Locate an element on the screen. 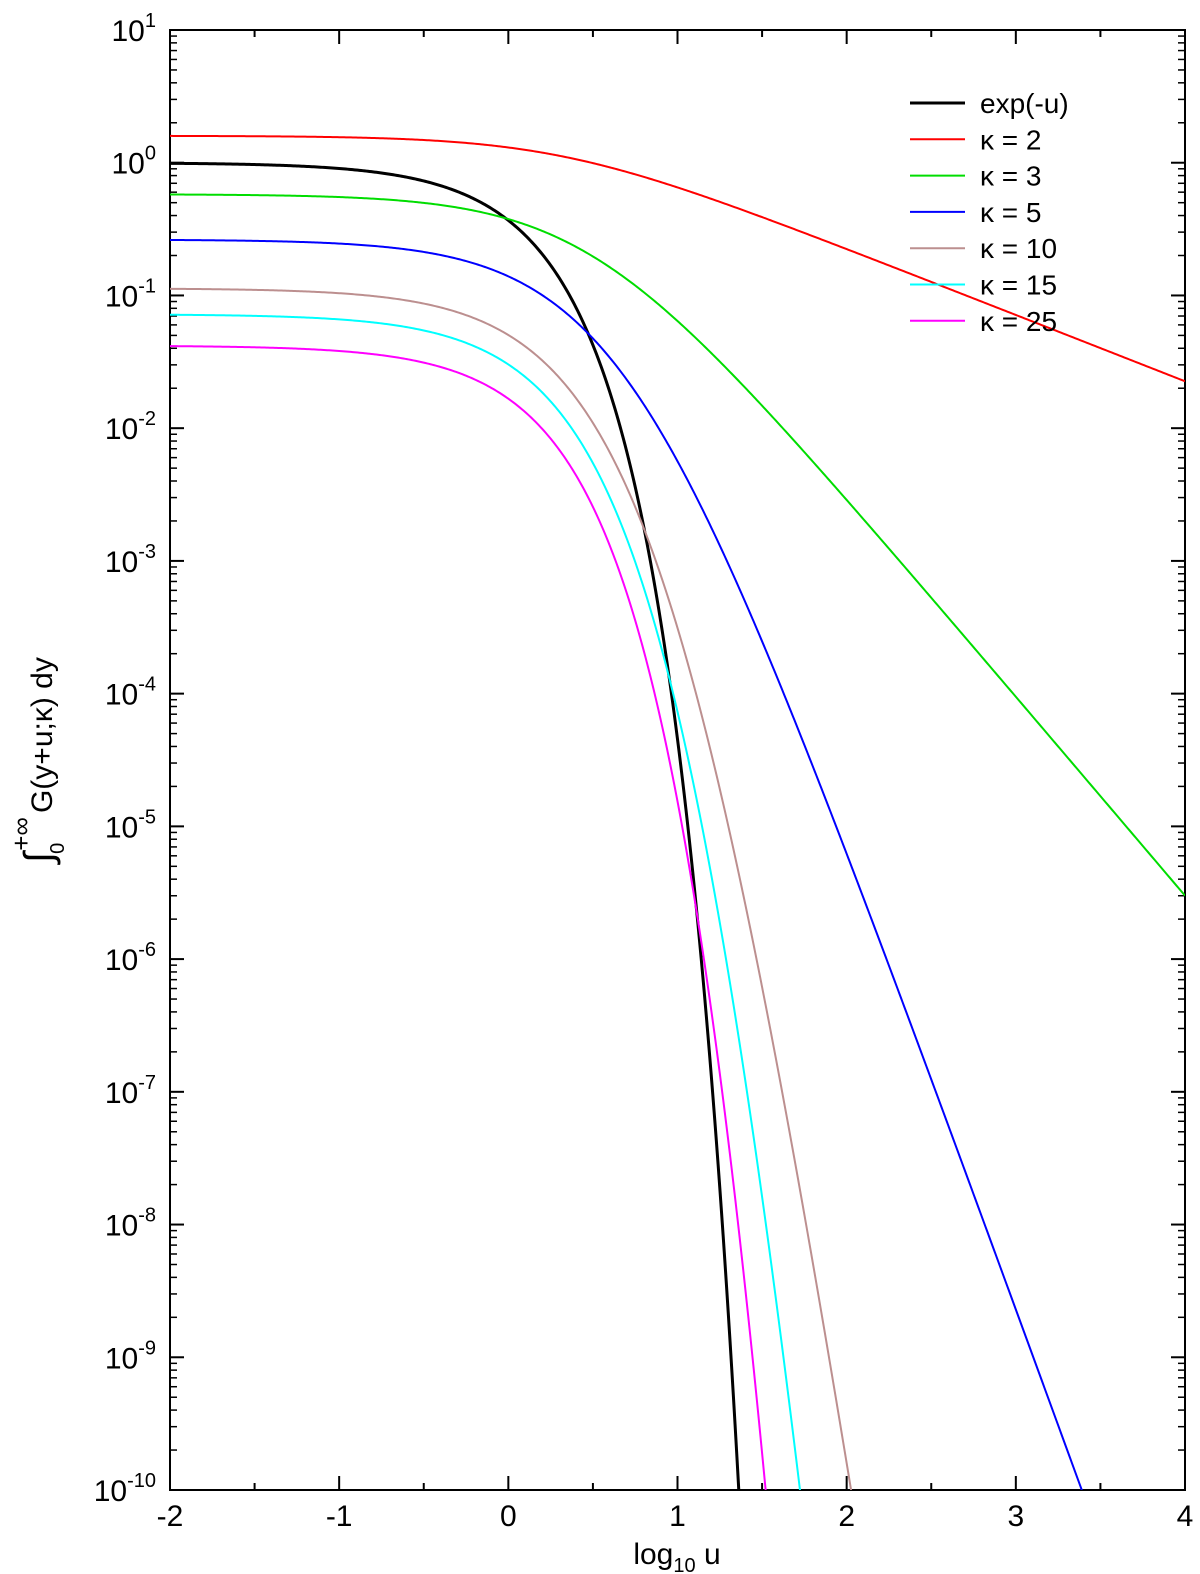 Image resolution: width=1200 pixels, height=1574 pixels. y-tick-label: 10⁻² is located at coordinates (130, 427).